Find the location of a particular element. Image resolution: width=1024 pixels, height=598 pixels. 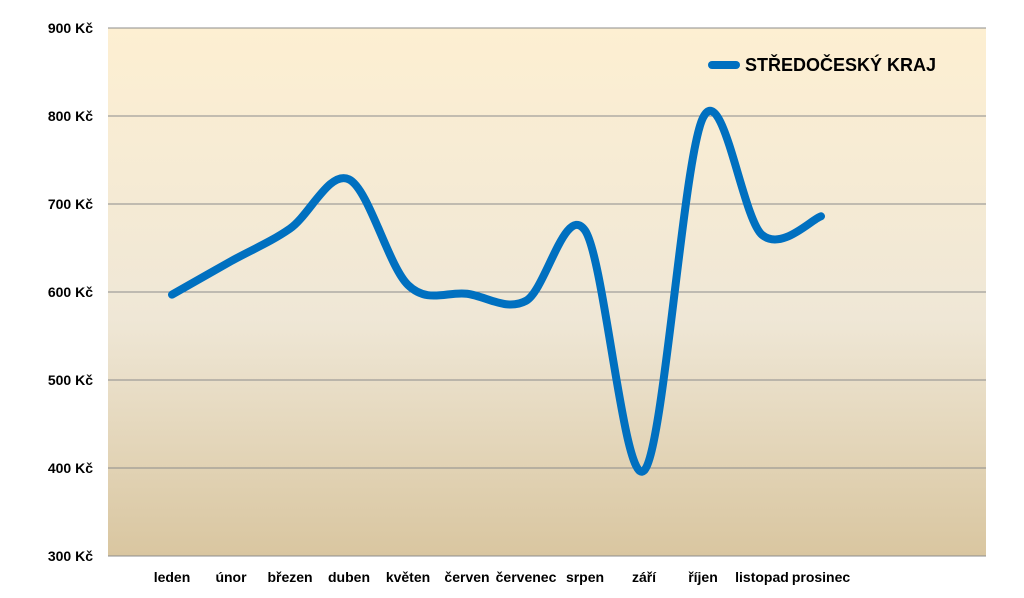

x-tick-label: září is located at coordinates (644, 577).